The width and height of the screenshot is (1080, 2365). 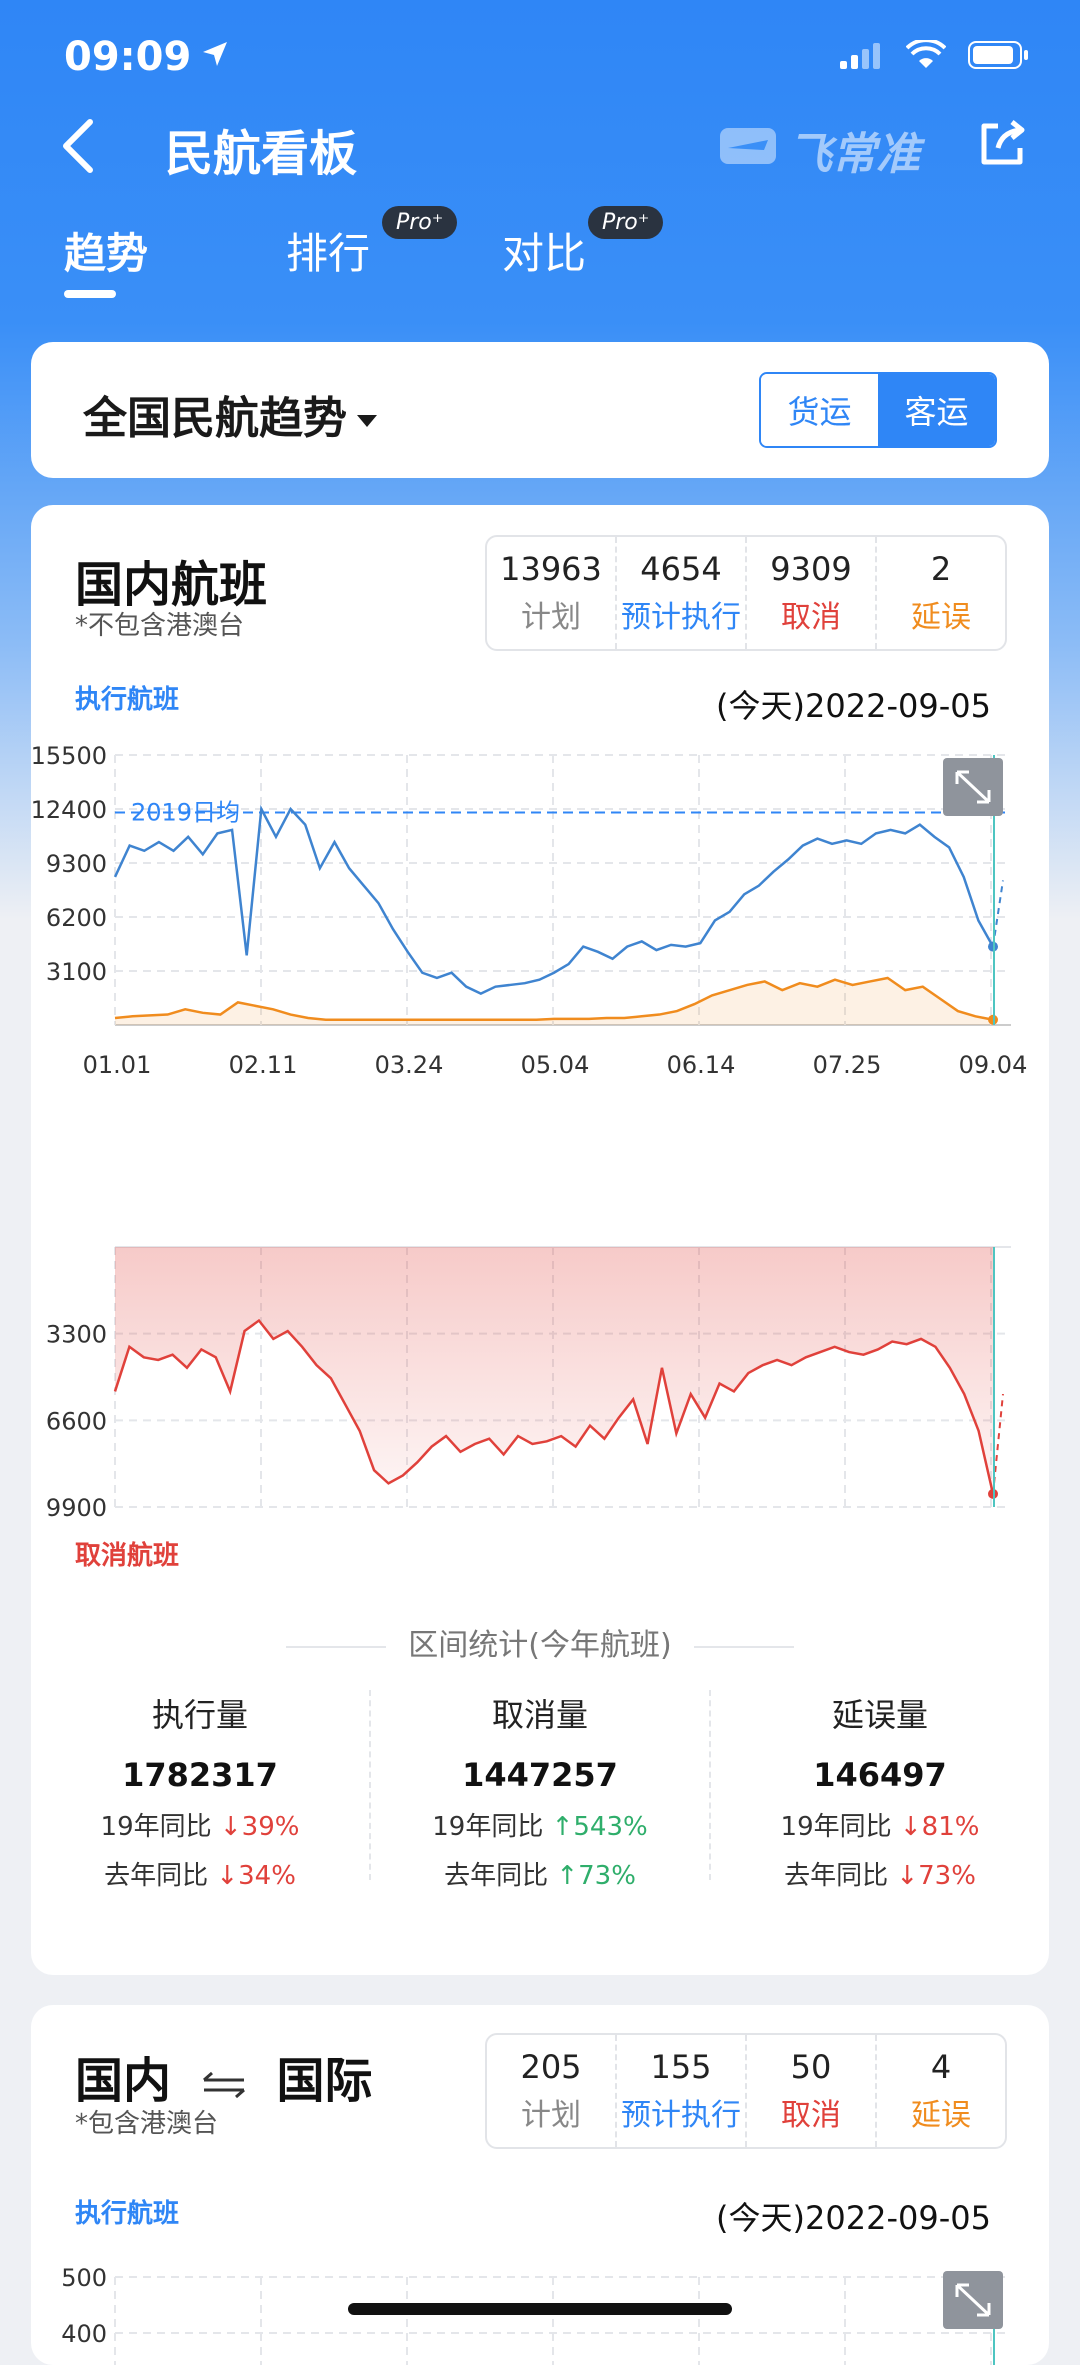 What do you see at coordinates (200, 1775) in the screenshot?
I see `summary-value: 1782317` at bounding box center [200, 1775].